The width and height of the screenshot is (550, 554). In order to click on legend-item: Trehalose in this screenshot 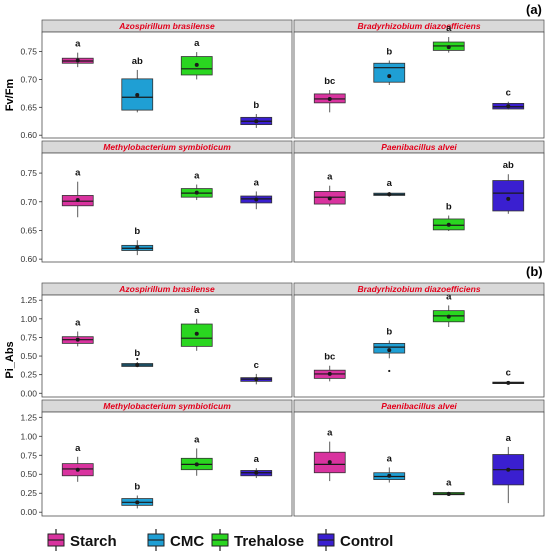, I will do `click(257, 540)`.